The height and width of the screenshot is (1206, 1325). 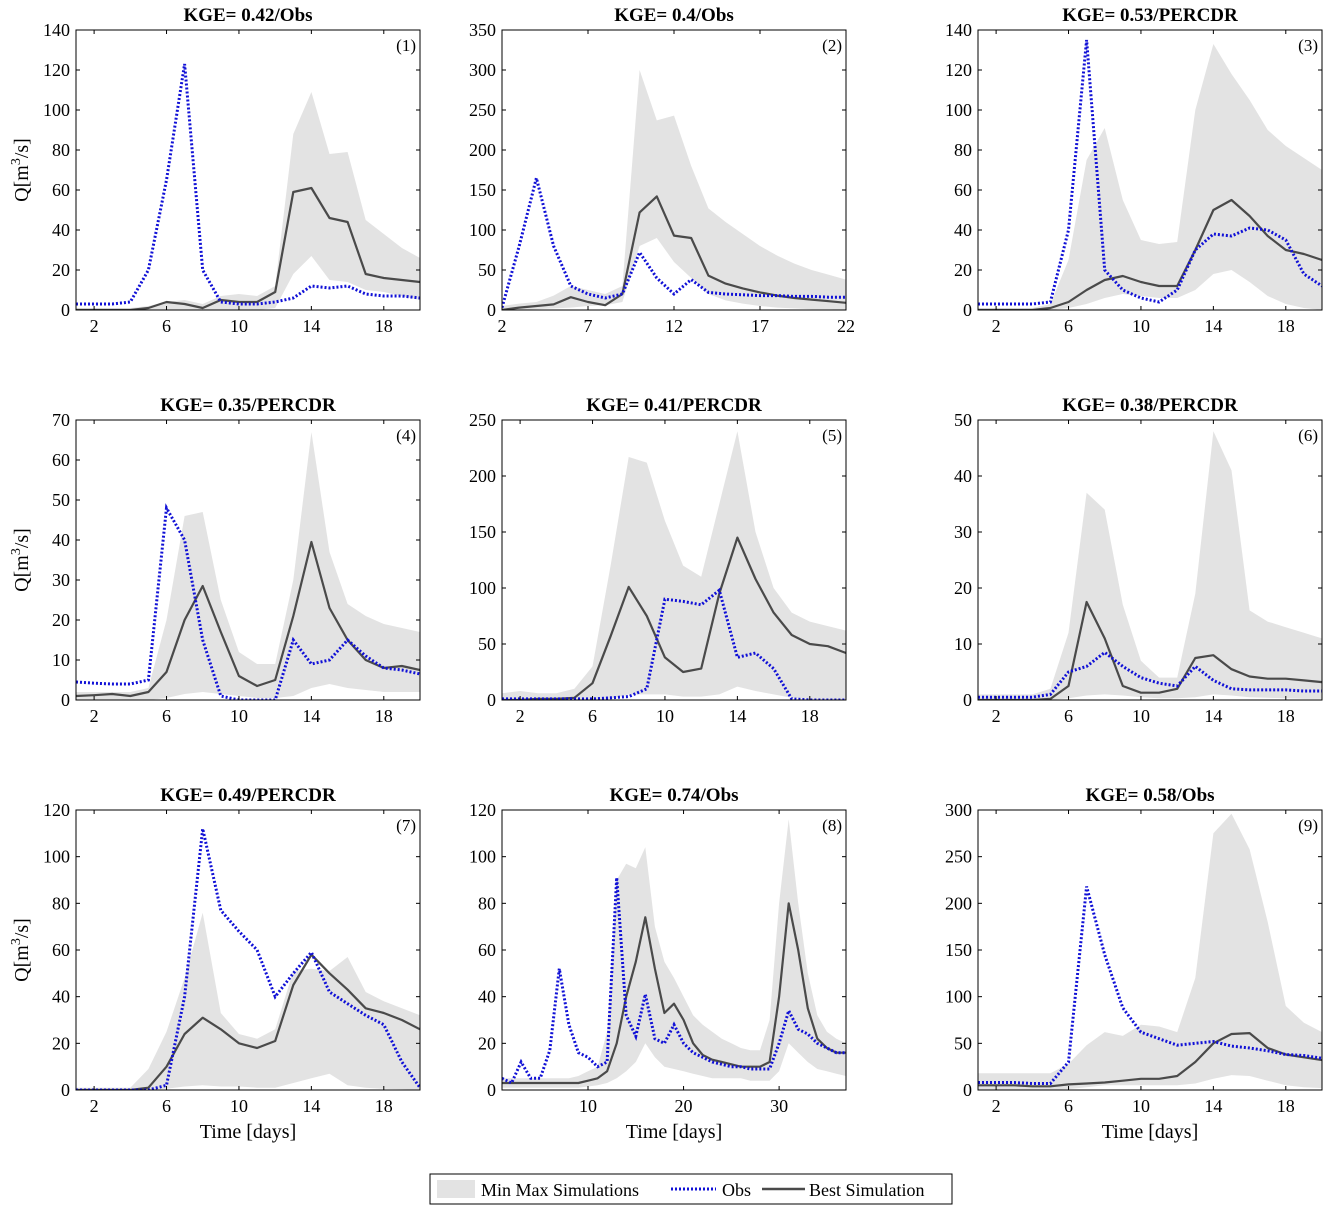 What do you see at coordinates (482, 476) in the screenshot?
I see `y-tick-label: 200` at bounding box center [482, 476].